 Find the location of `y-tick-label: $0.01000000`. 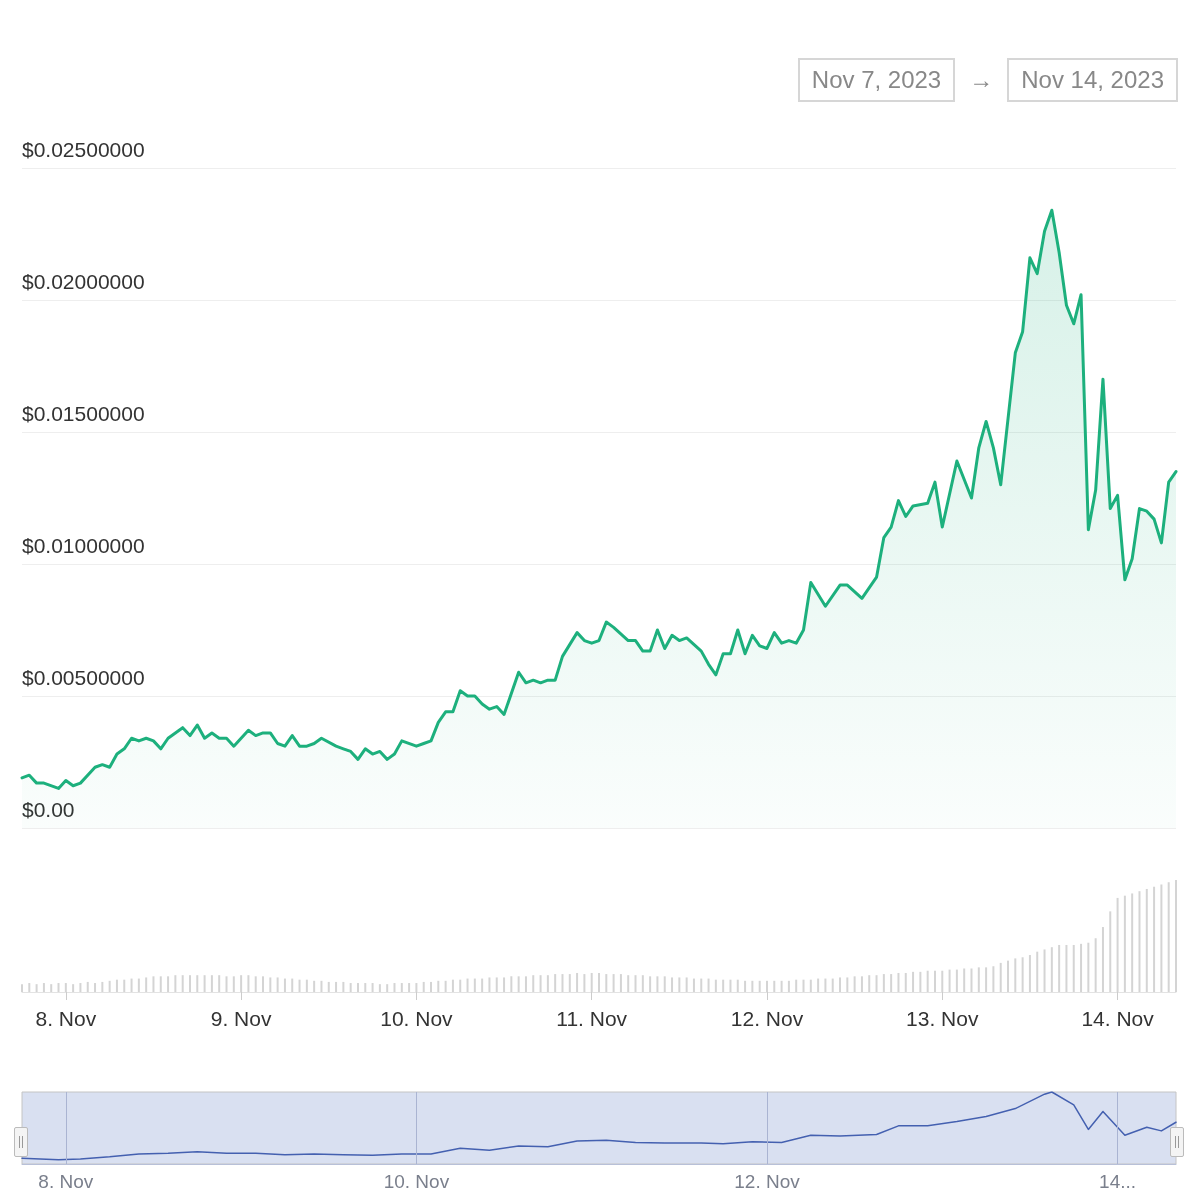

y-tick-label: $0.01000000 is located at coordinates (83, 545).